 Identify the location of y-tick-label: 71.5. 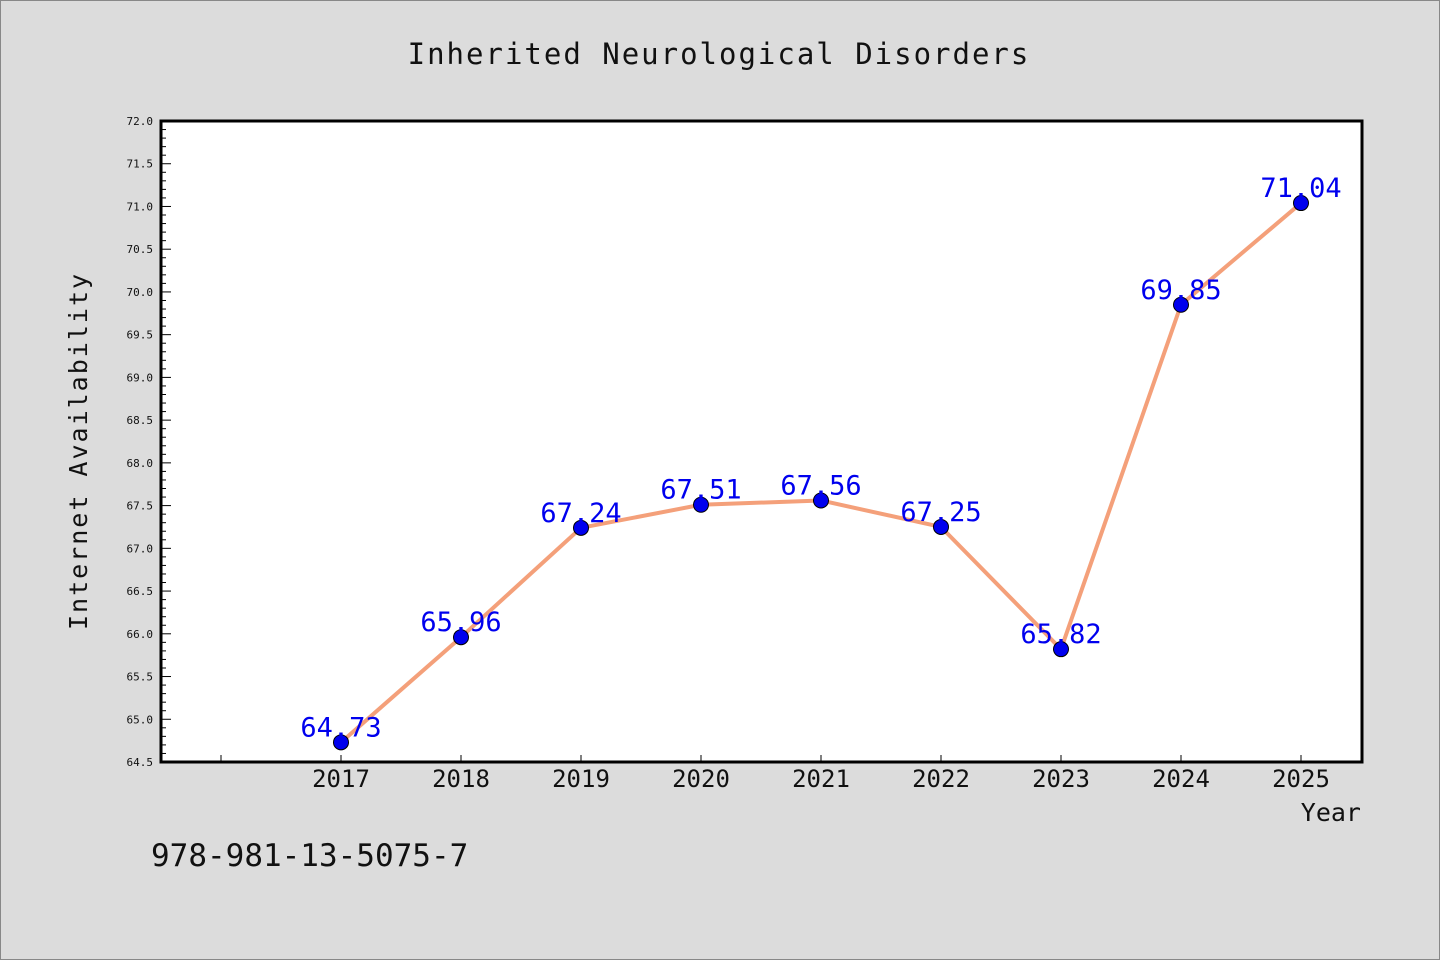
(140, 164).